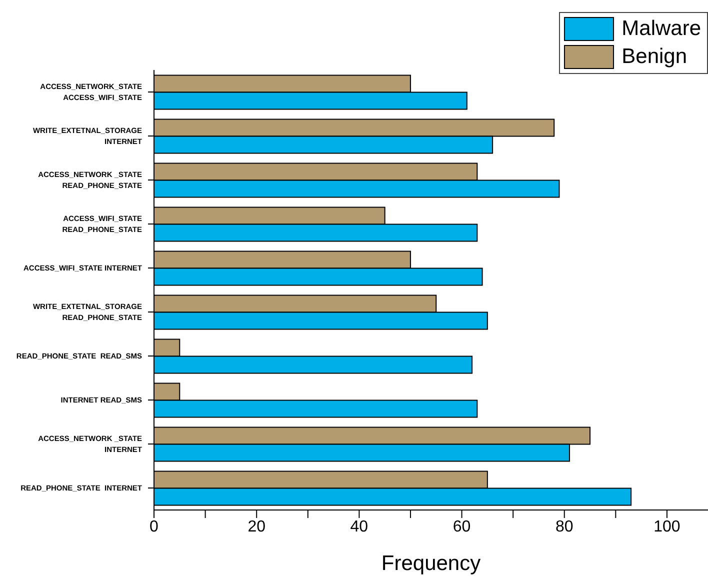 This screenshot has height=588, width=708. What do you see at coordinates (661, 29) in the screenshot?
I see `legend-label: Malware` at bounding box center [661, 29].